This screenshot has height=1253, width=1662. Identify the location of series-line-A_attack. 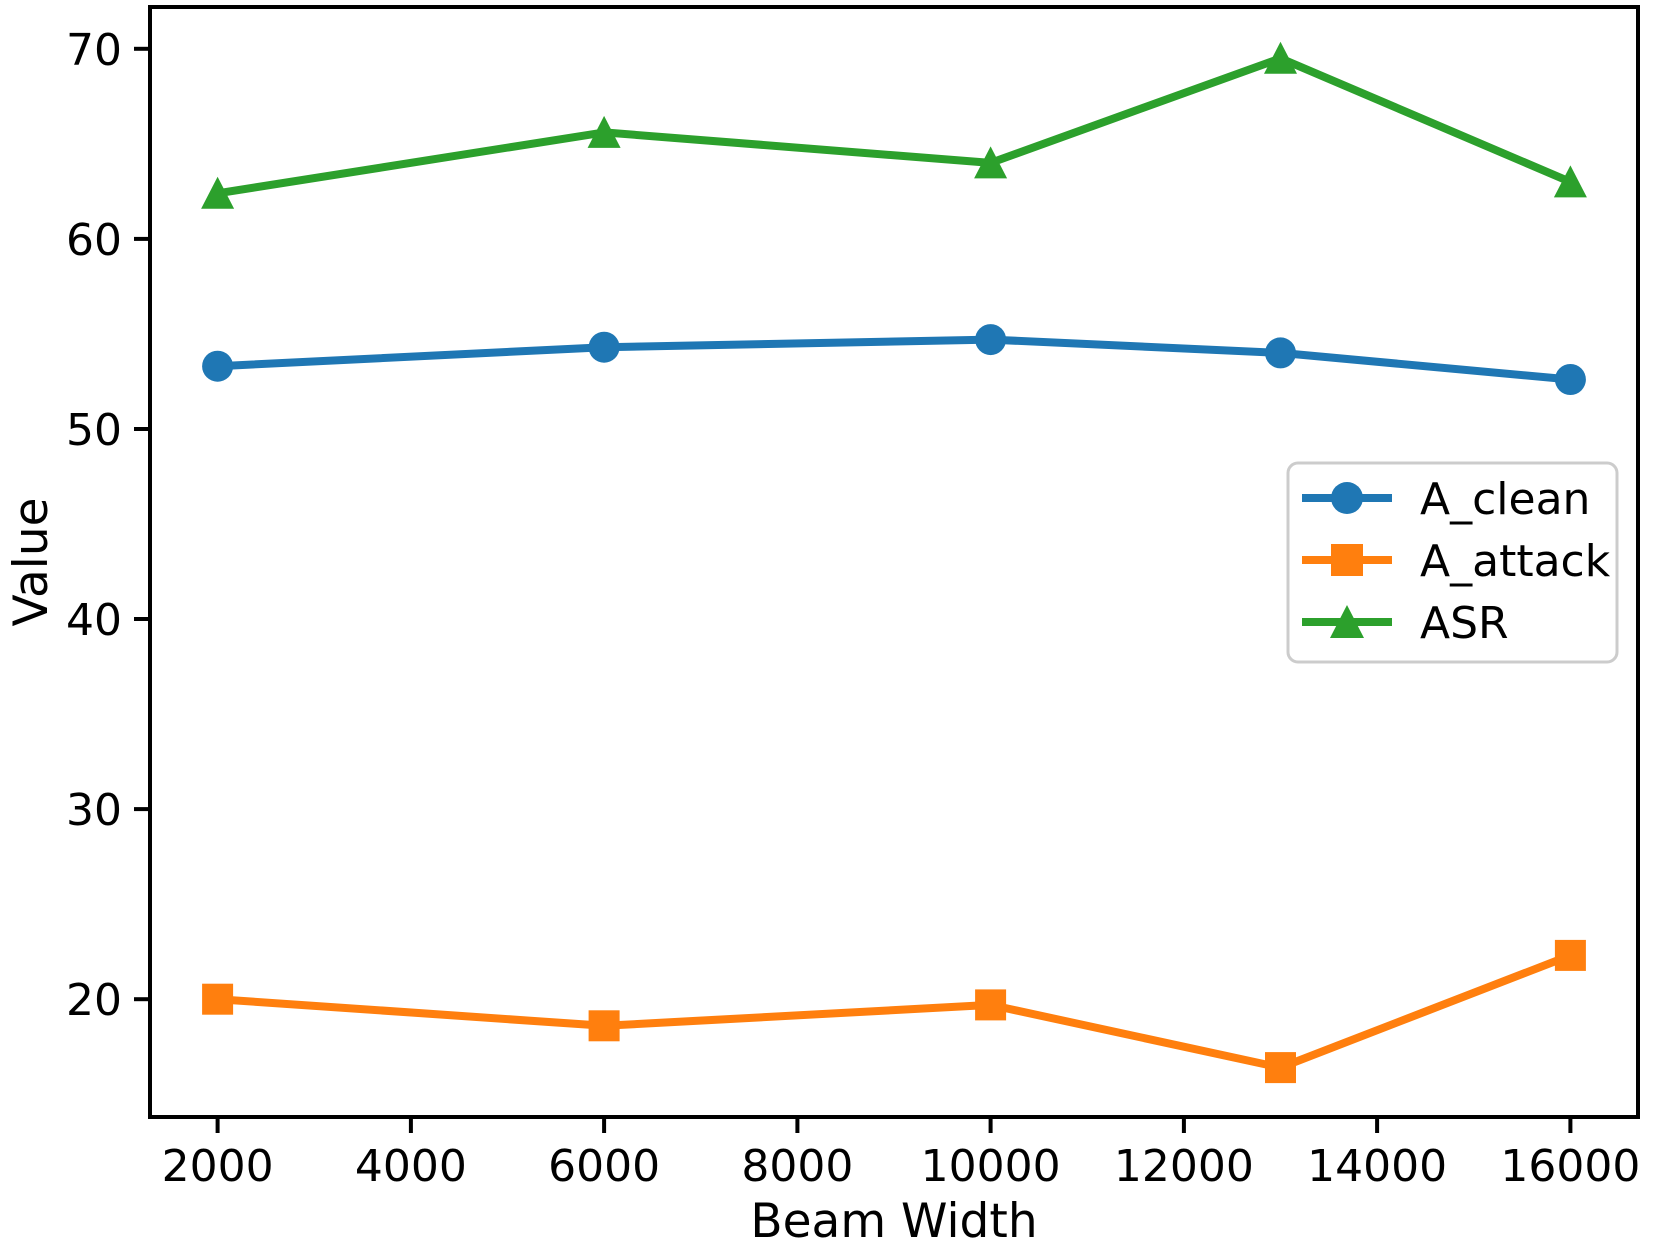
(894, 1011).